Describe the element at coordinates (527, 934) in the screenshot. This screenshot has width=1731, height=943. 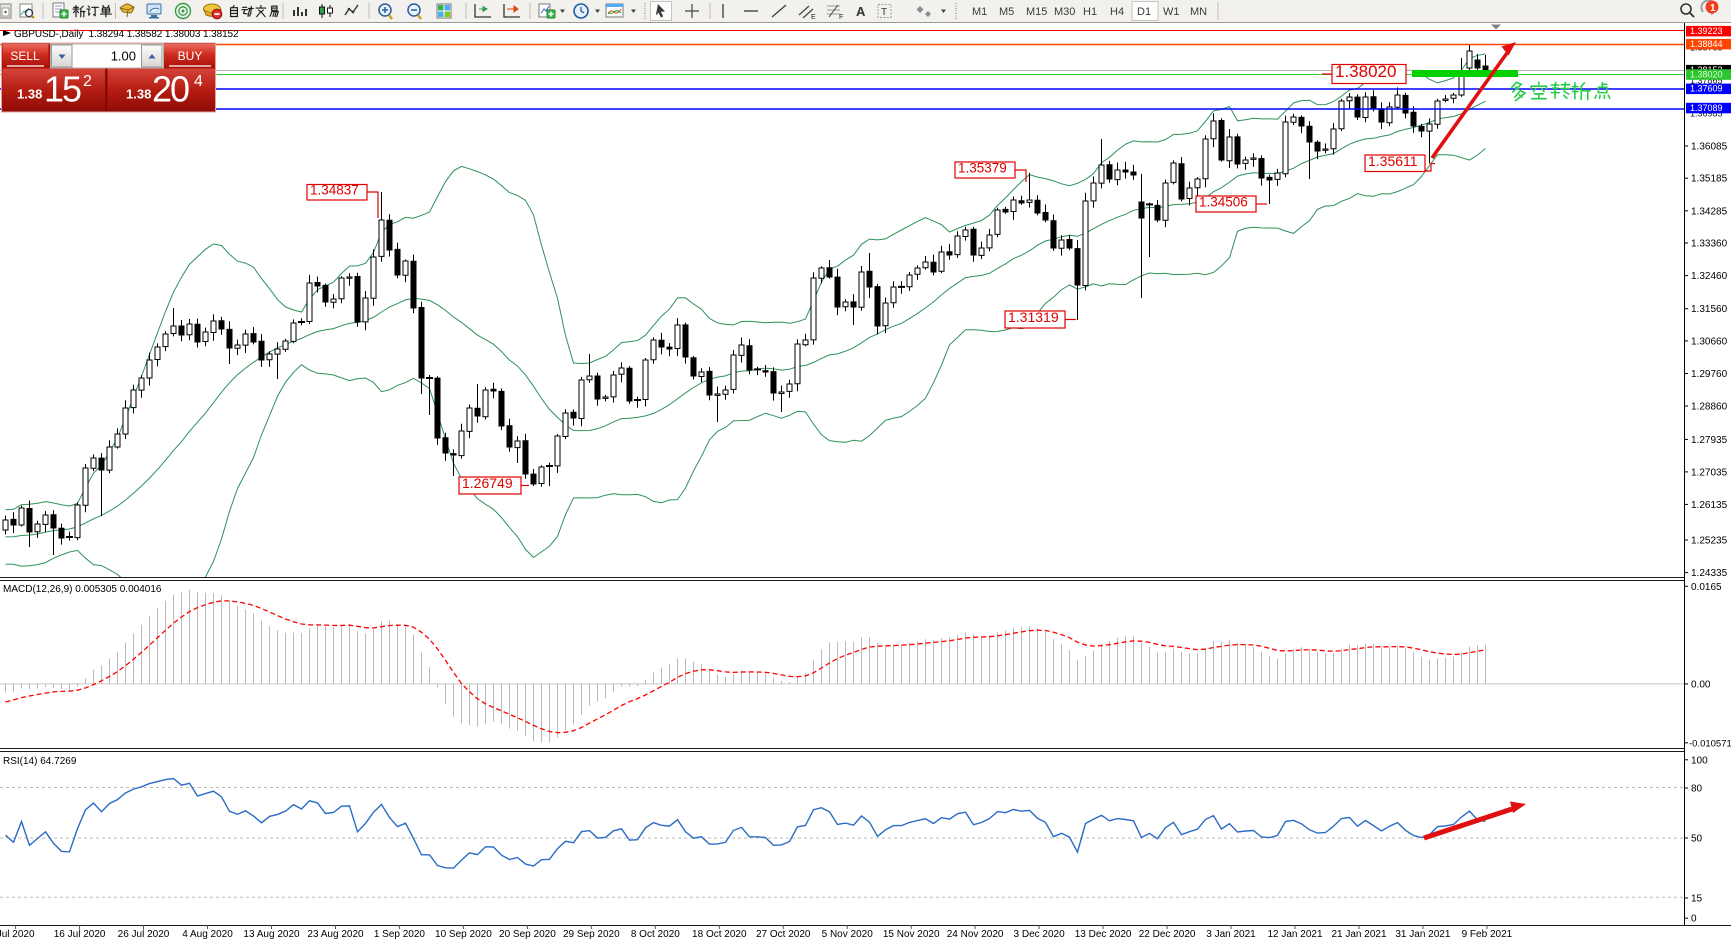
I see `svg-text: 20 Sep 2020` at that location.